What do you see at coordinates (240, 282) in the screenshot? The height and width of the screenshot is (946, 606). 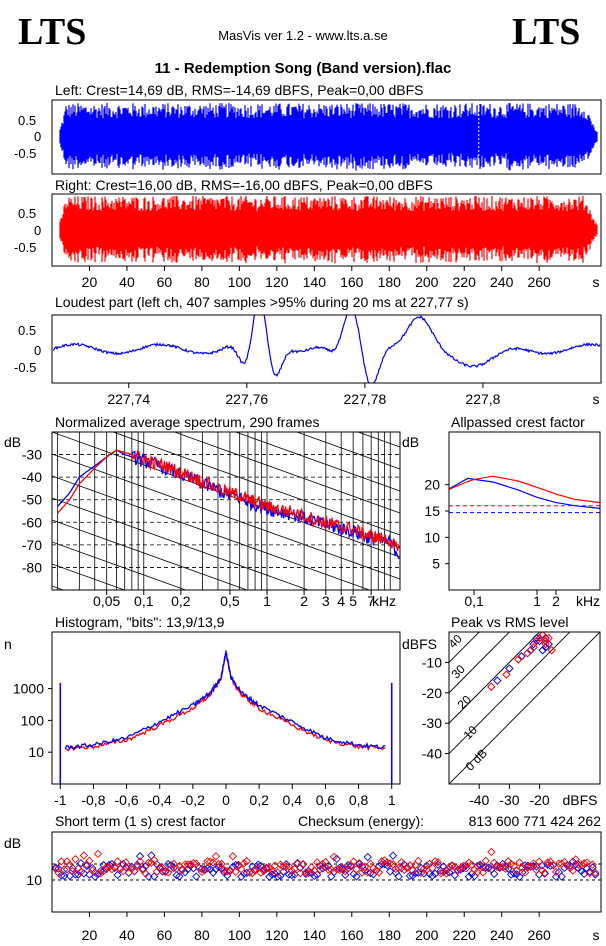 I see `x-tick-label: 100` at bounding box center [240, 282].